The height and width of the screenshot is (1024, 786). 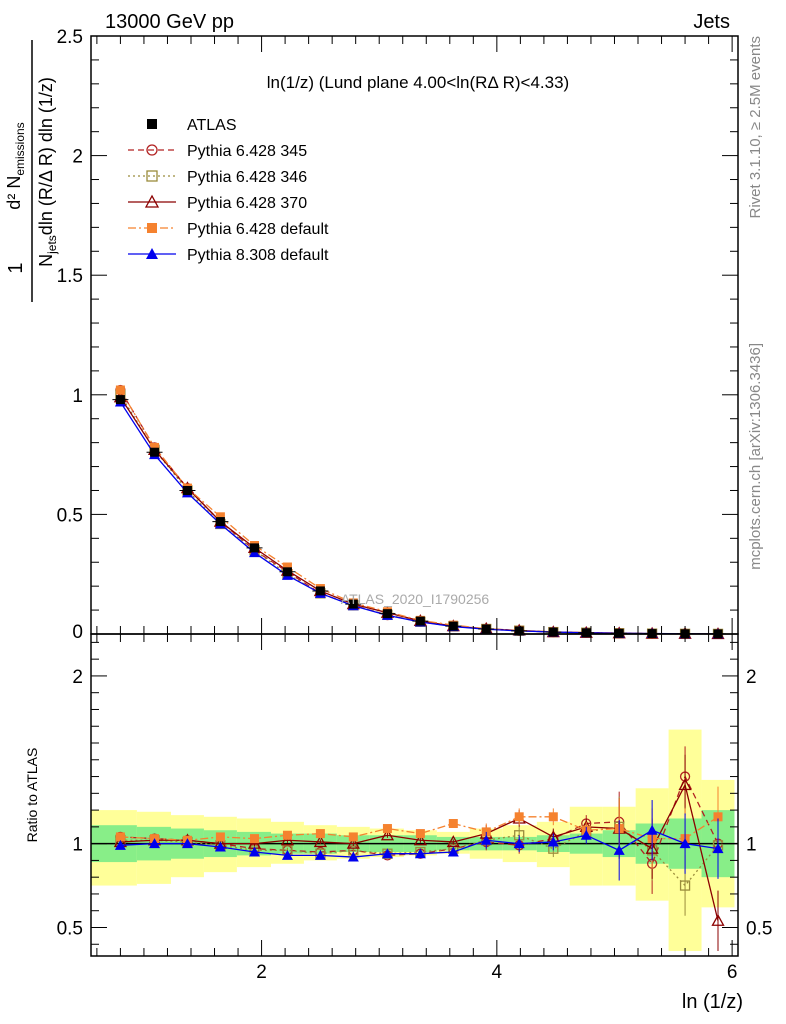 What do you see at coordinates (261, 972) in the screenshot?
I see `x-tick-label: 2` at bounding box center [261, 972].